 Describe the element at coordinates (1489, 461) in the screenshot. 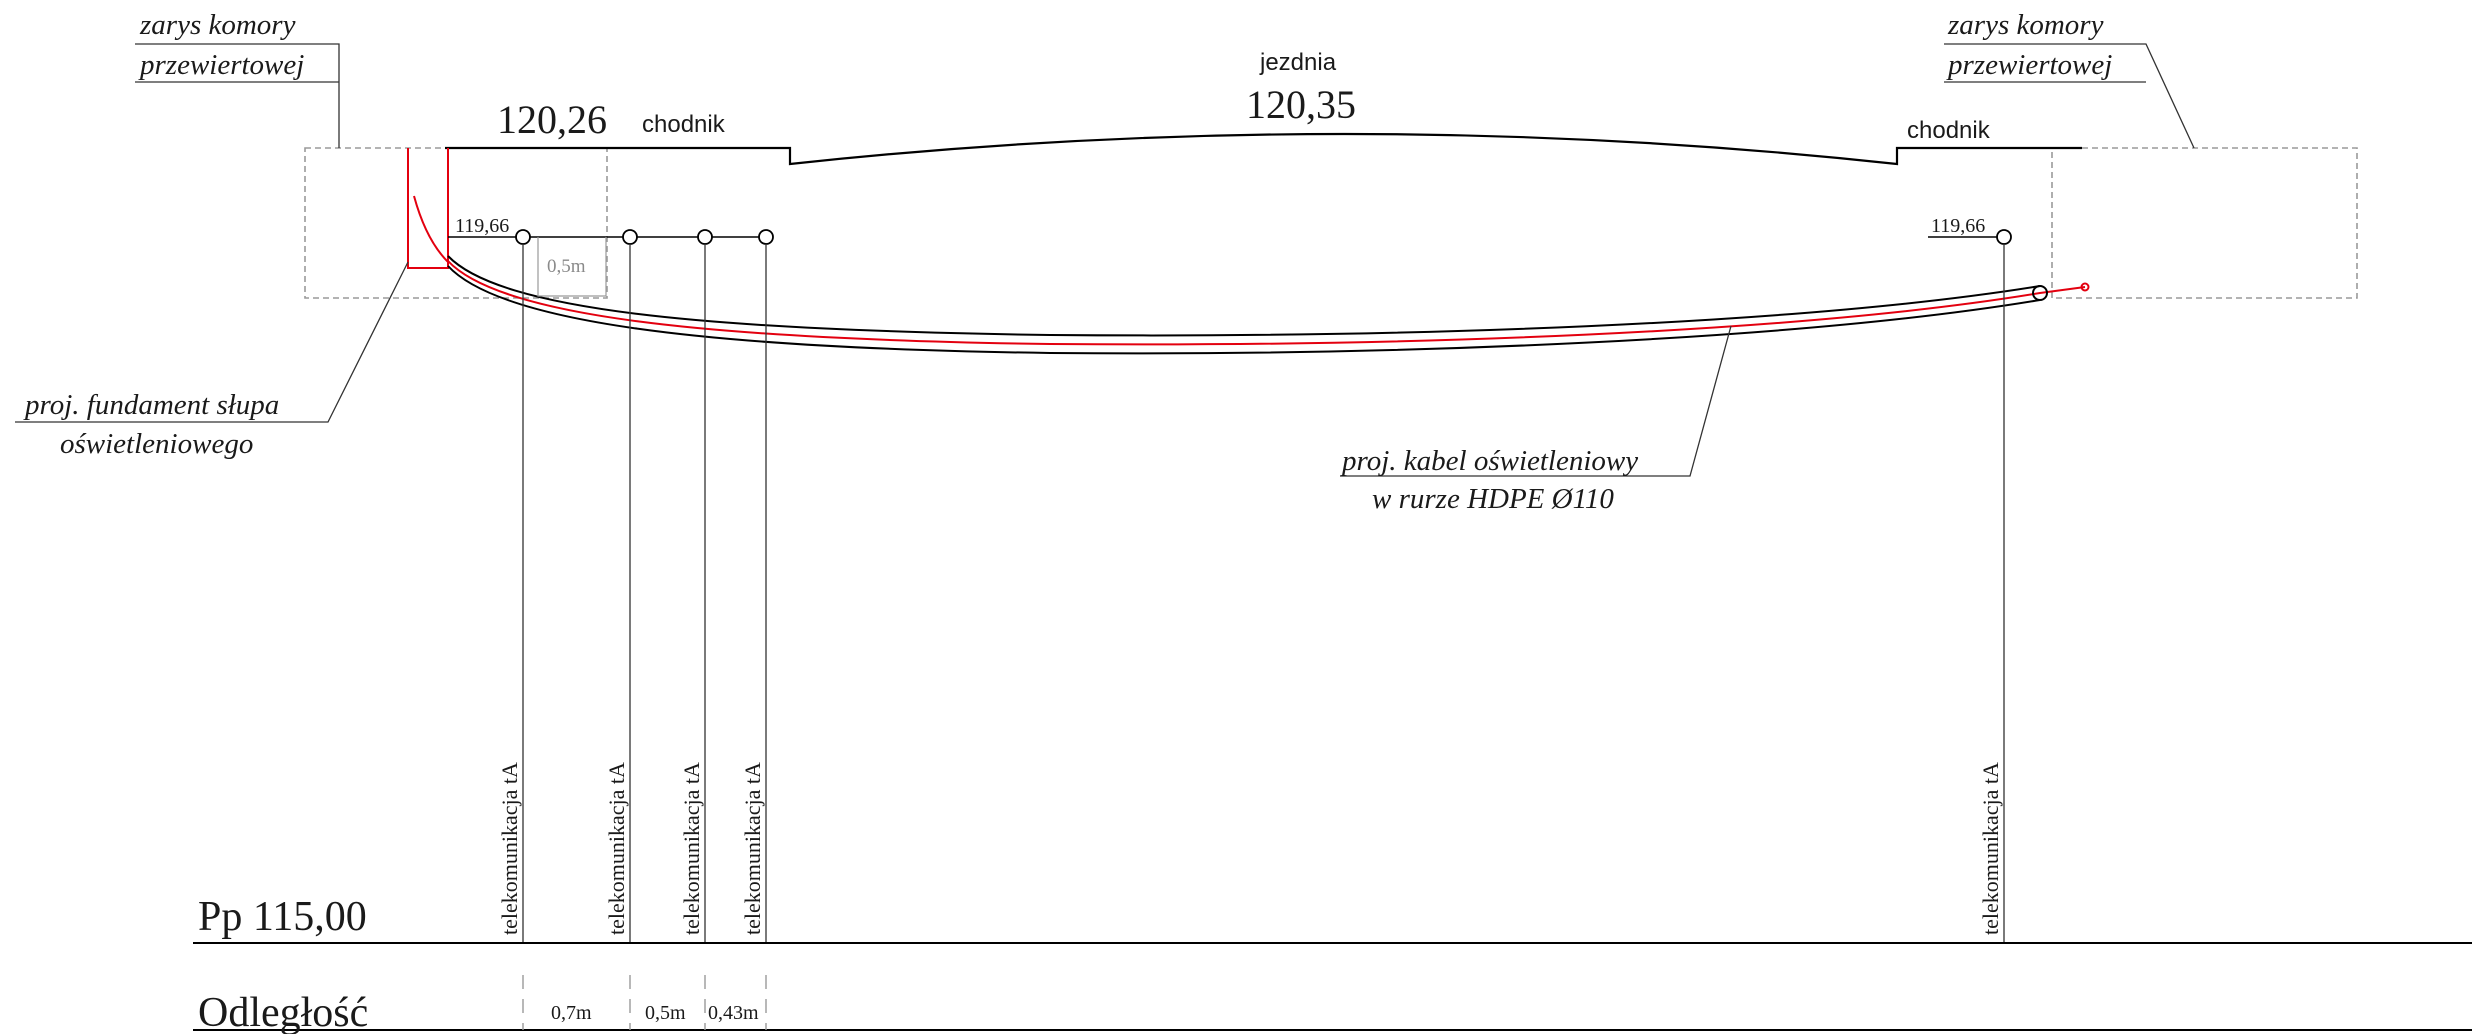

I see `cable-label-line1: proj. kabel oświetleniowy` at that location.